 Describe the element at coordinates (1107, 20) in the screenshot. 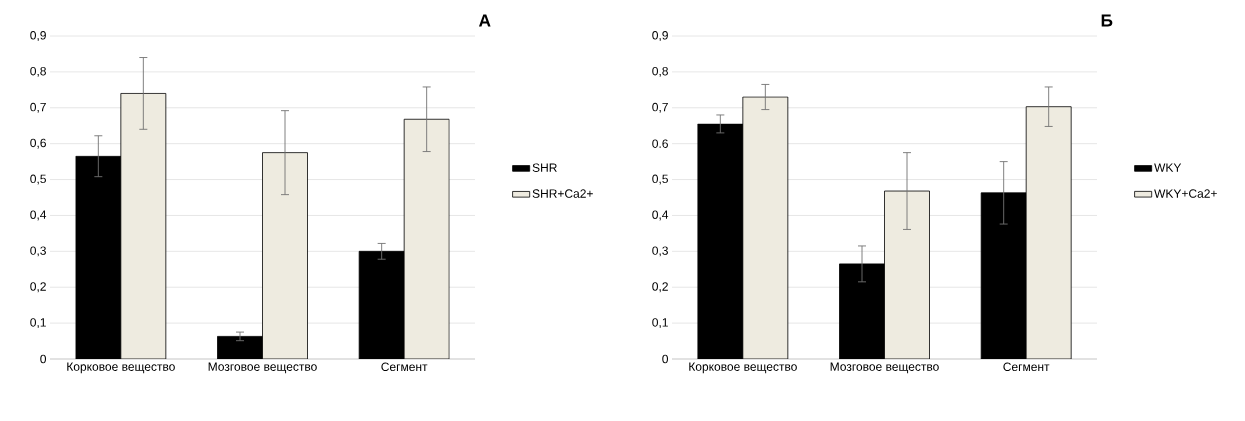

I see `chart-title: Б` at that location.